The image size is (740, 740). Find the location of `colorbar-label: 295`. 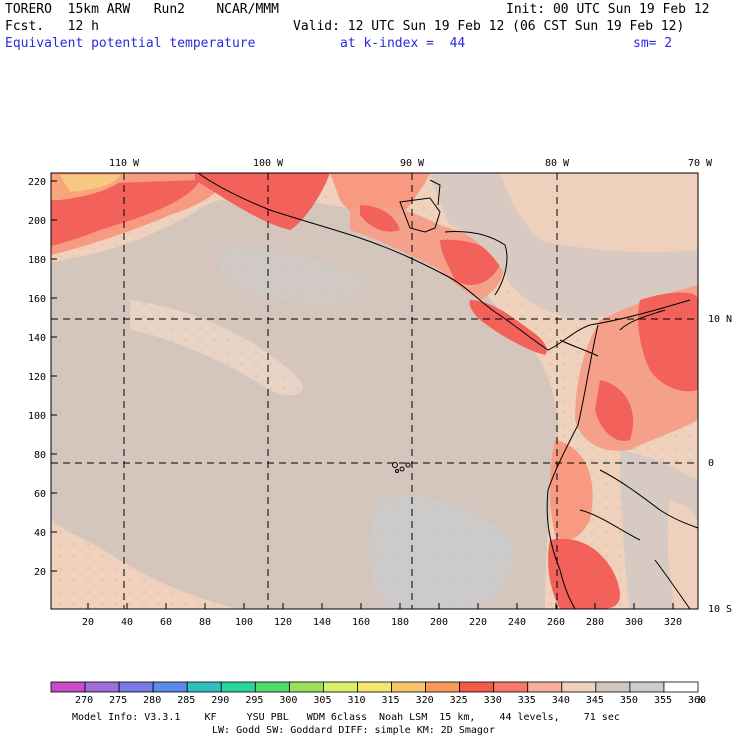

colorbar-label: 295 is located at coordinates (254, 700).